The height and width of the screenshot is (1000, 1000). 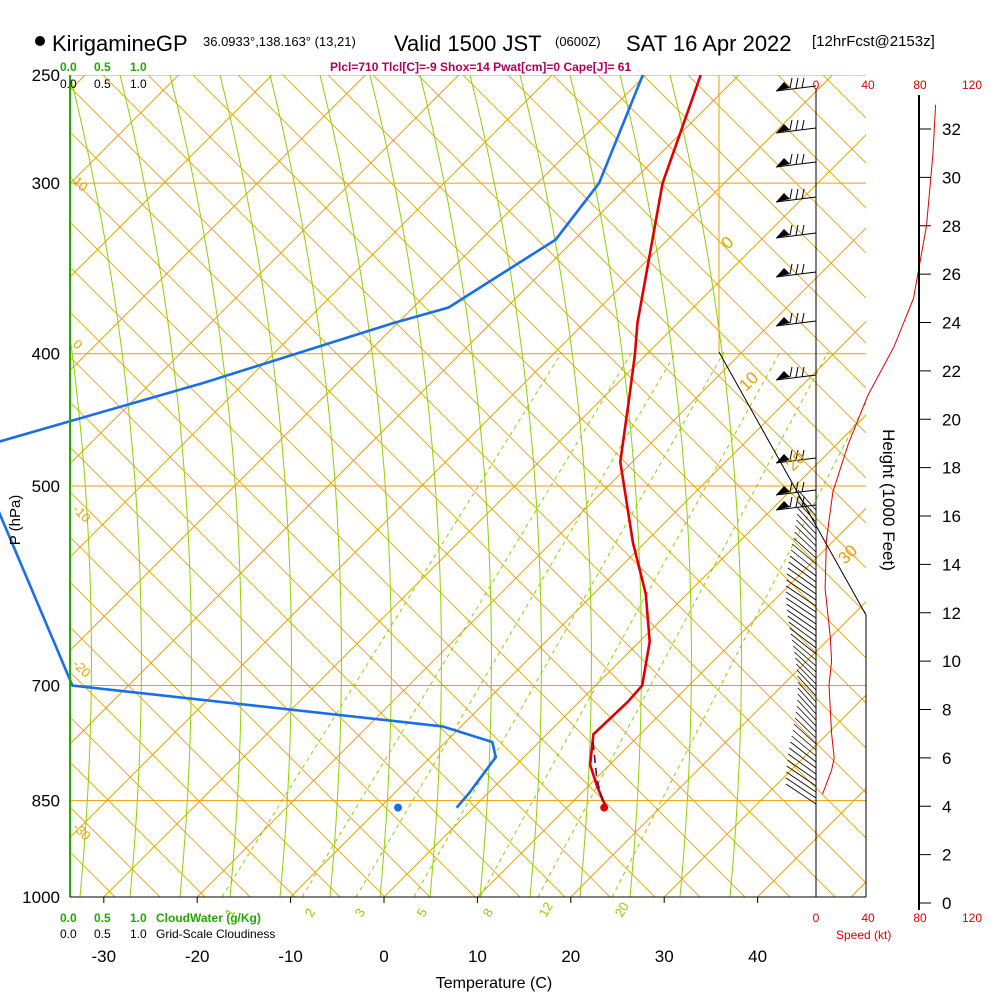 I want to click on temperature-tick-label: 10, so click(x=477, y=956).